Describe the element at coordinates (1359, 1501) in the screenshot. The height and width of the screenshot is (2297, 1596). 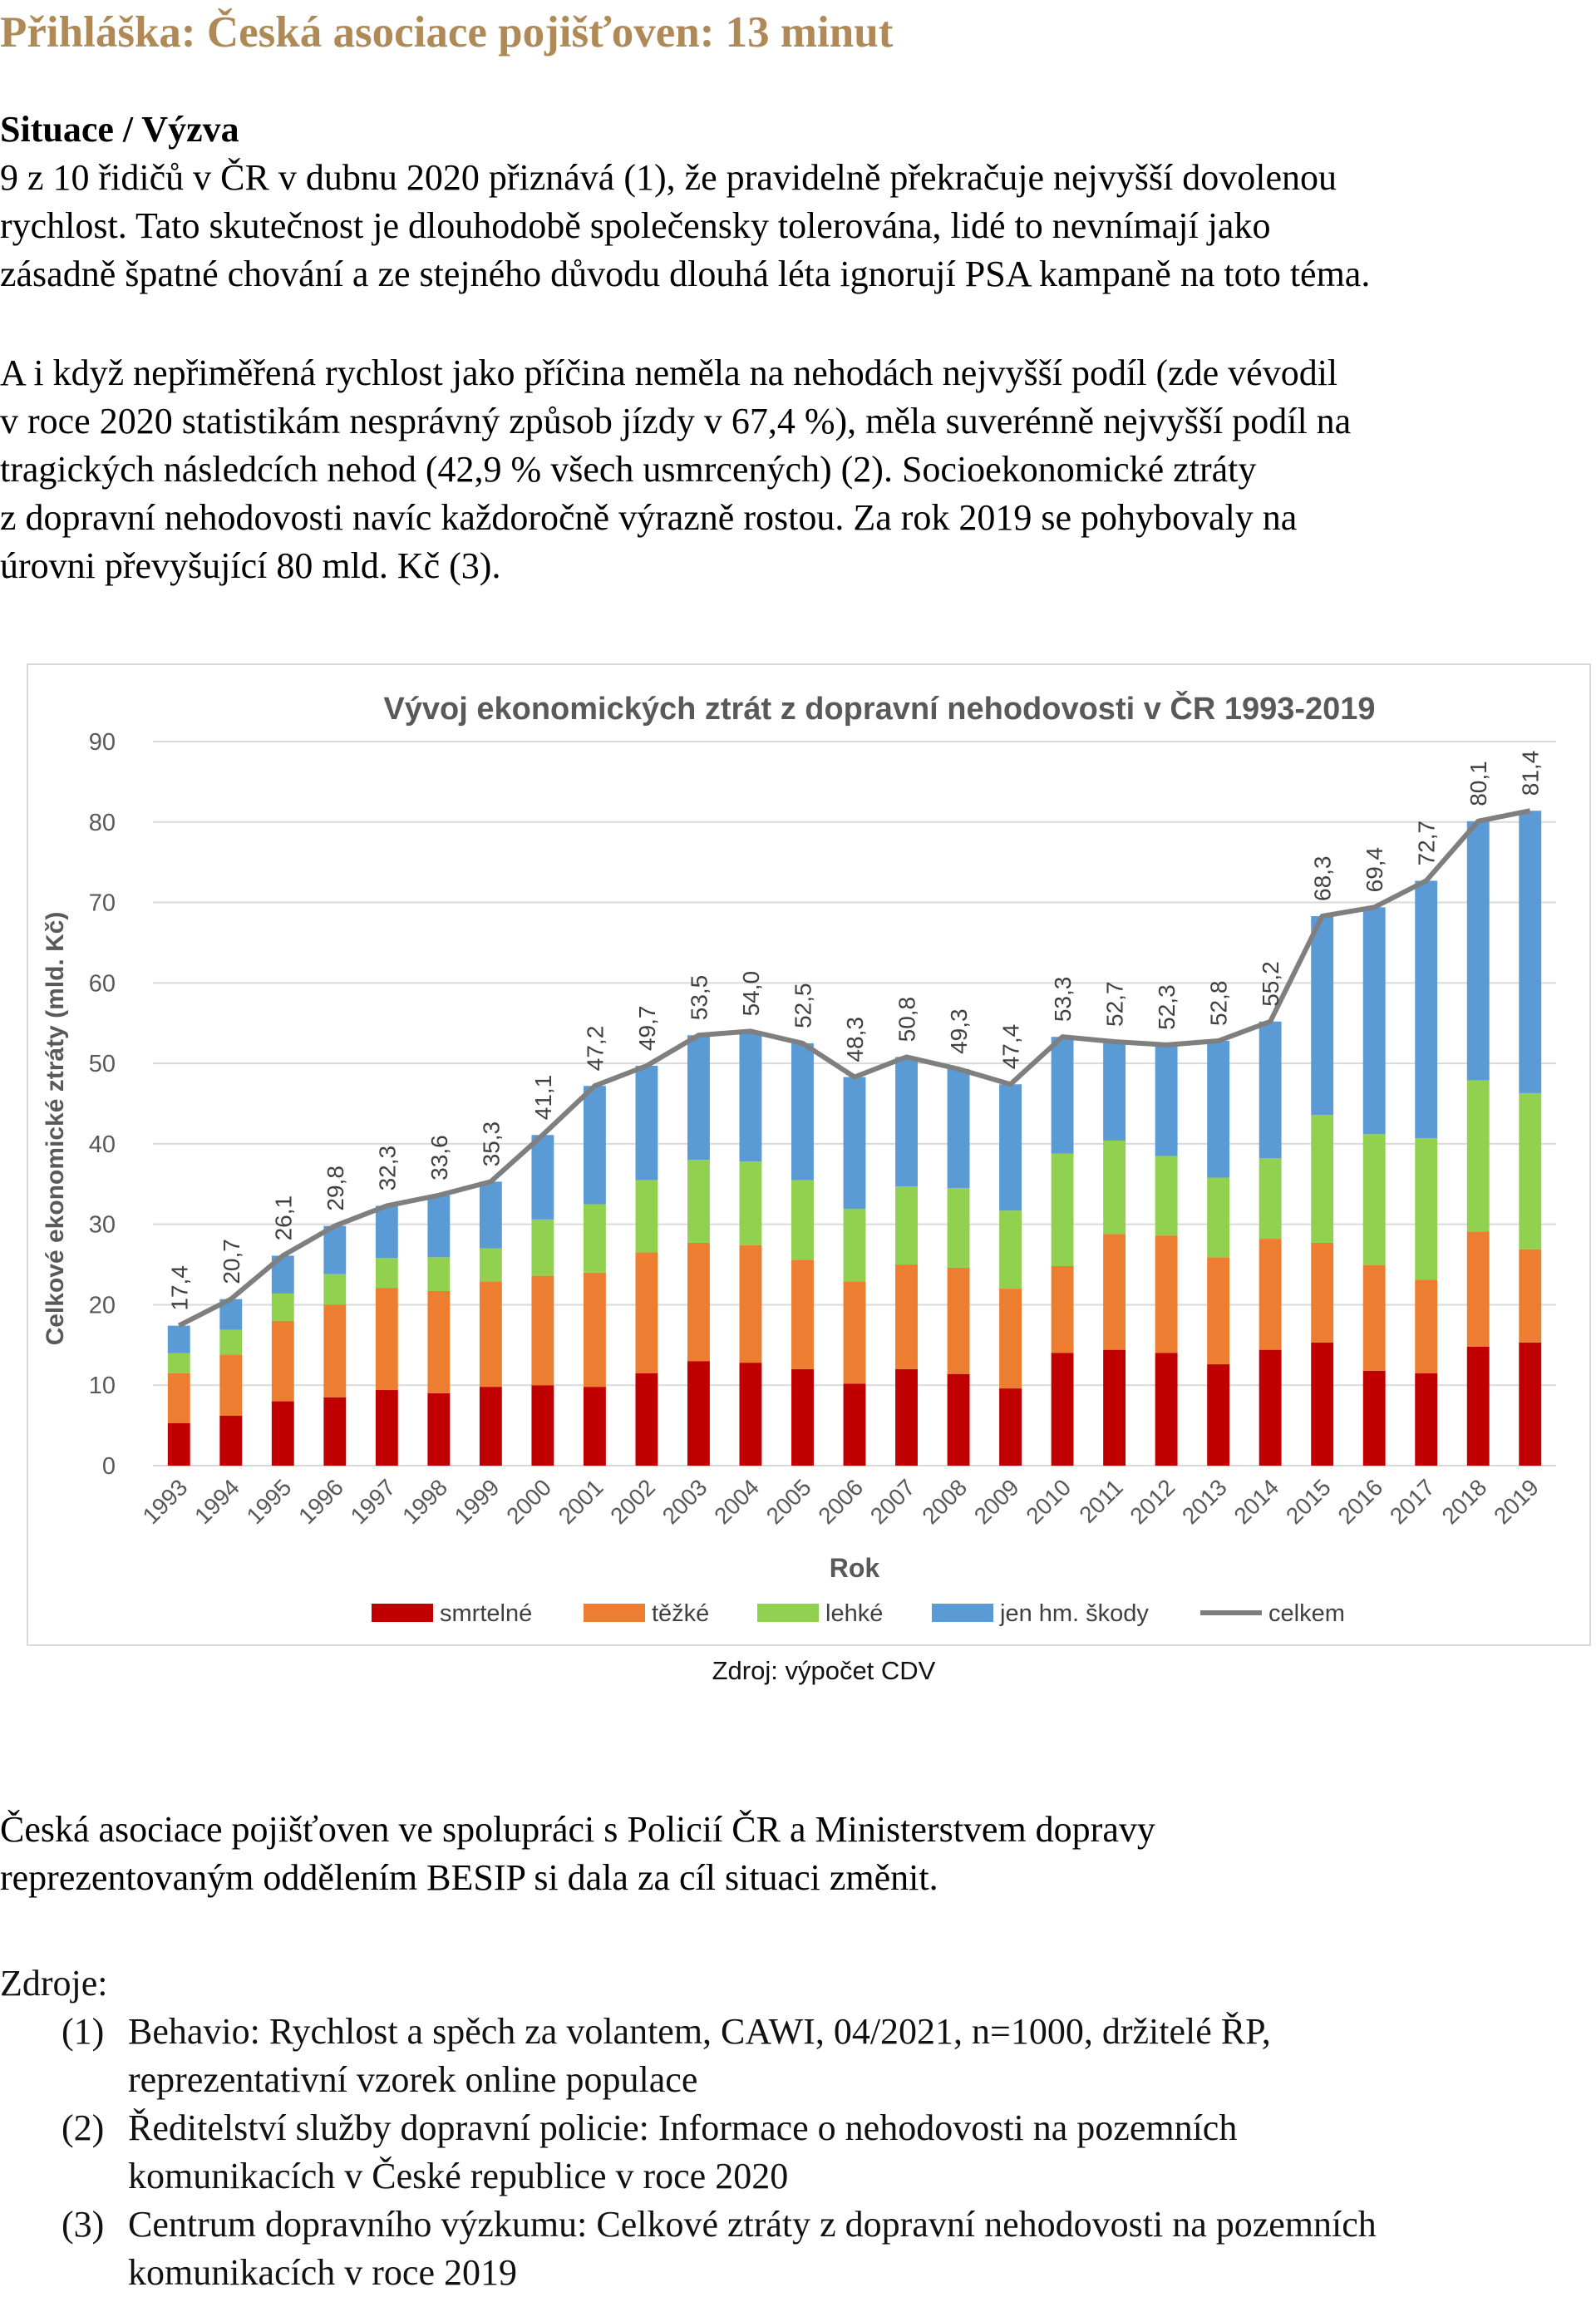
I see `x-tick-label: 2016` at that location.